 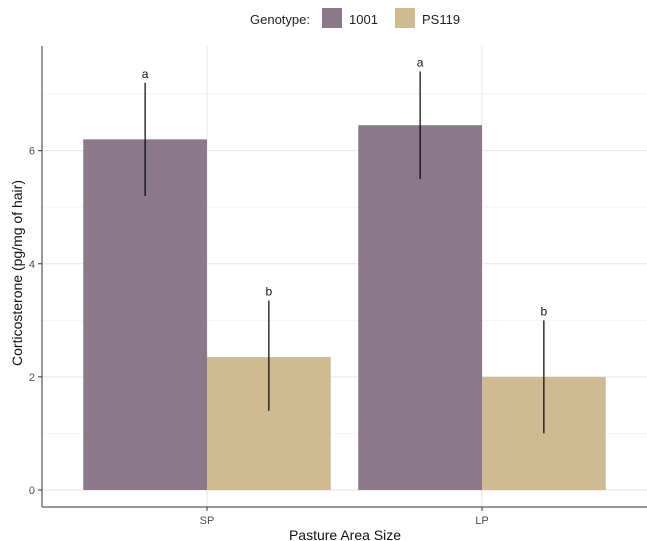 What do you see at coordinates (145, 315) in the screenshot?
I see `bar-1001-SP` at bounding box center [145, 315].